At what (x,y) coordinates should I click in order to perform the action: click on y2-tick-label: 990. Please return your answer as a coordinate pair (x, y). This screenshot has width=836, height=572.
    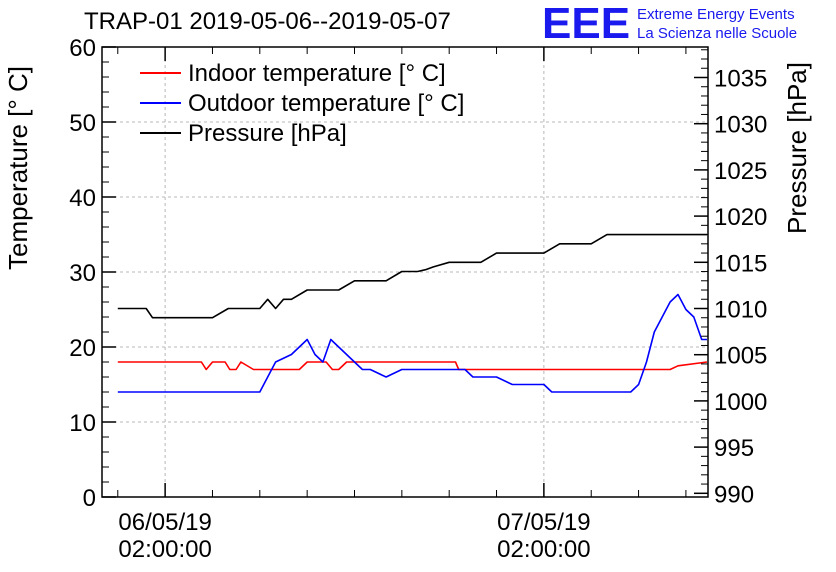
    Looking at the image, I should click on (734, 494).